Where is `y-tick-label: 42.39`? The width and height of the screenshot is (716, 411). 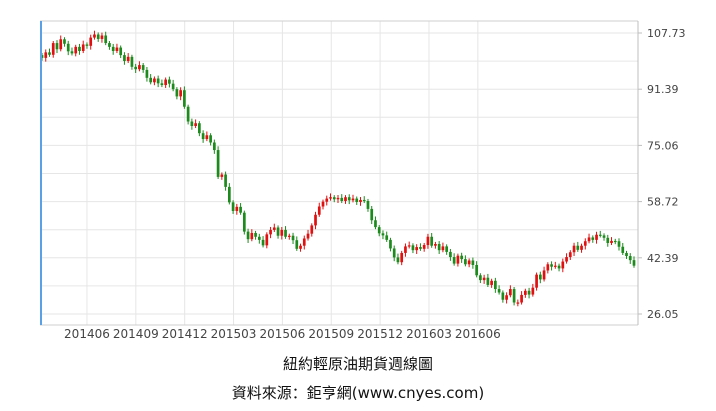 y-tick-label: 42.39 is located at coordinates (663, 258).